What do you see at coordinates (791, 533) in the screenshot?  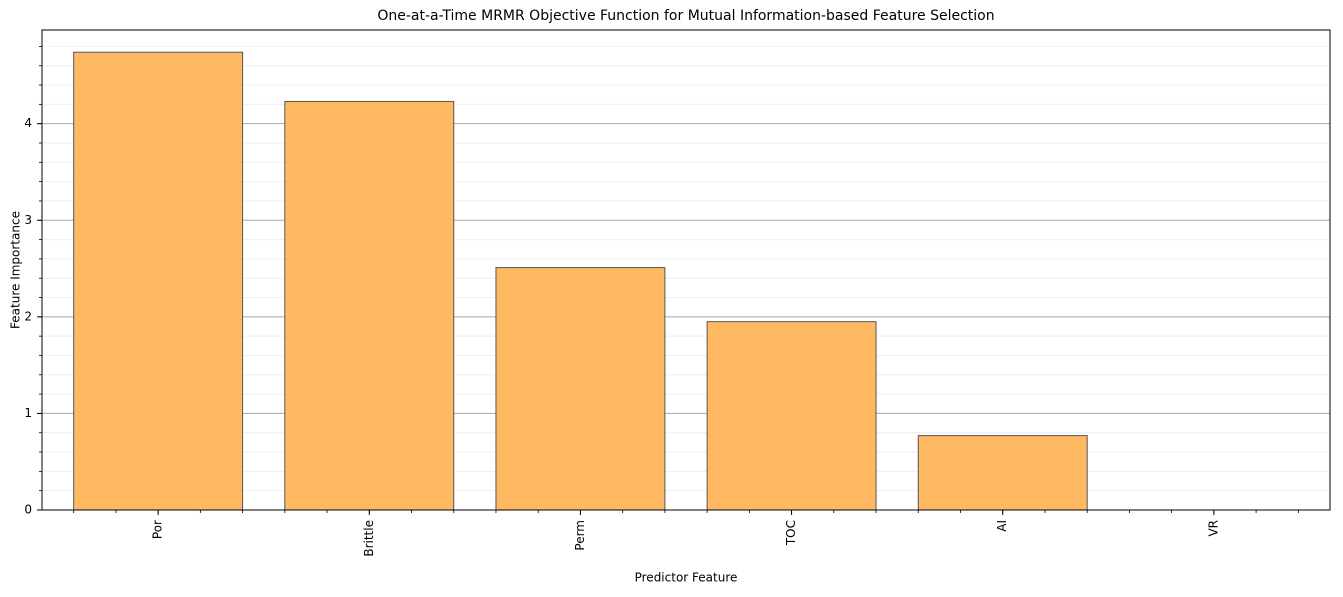 I see `x-tick-label: TOC` at bounding box center [791, 533].